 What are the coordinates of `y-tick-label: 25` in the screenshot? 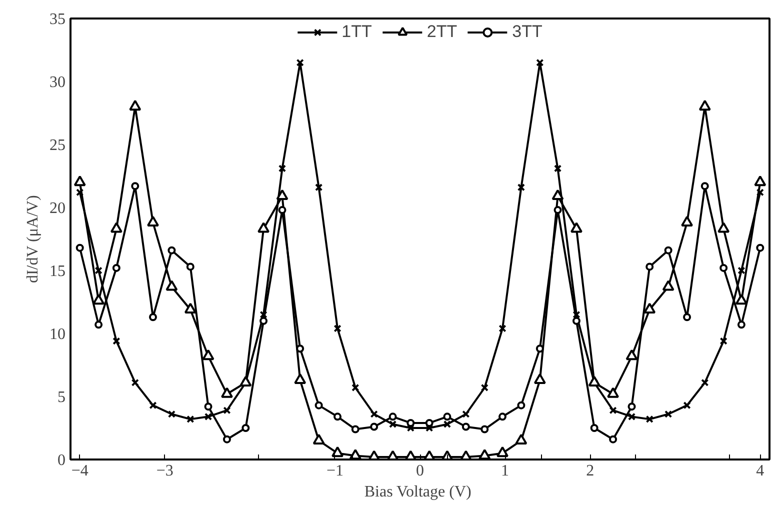 It's located at (58, 145).